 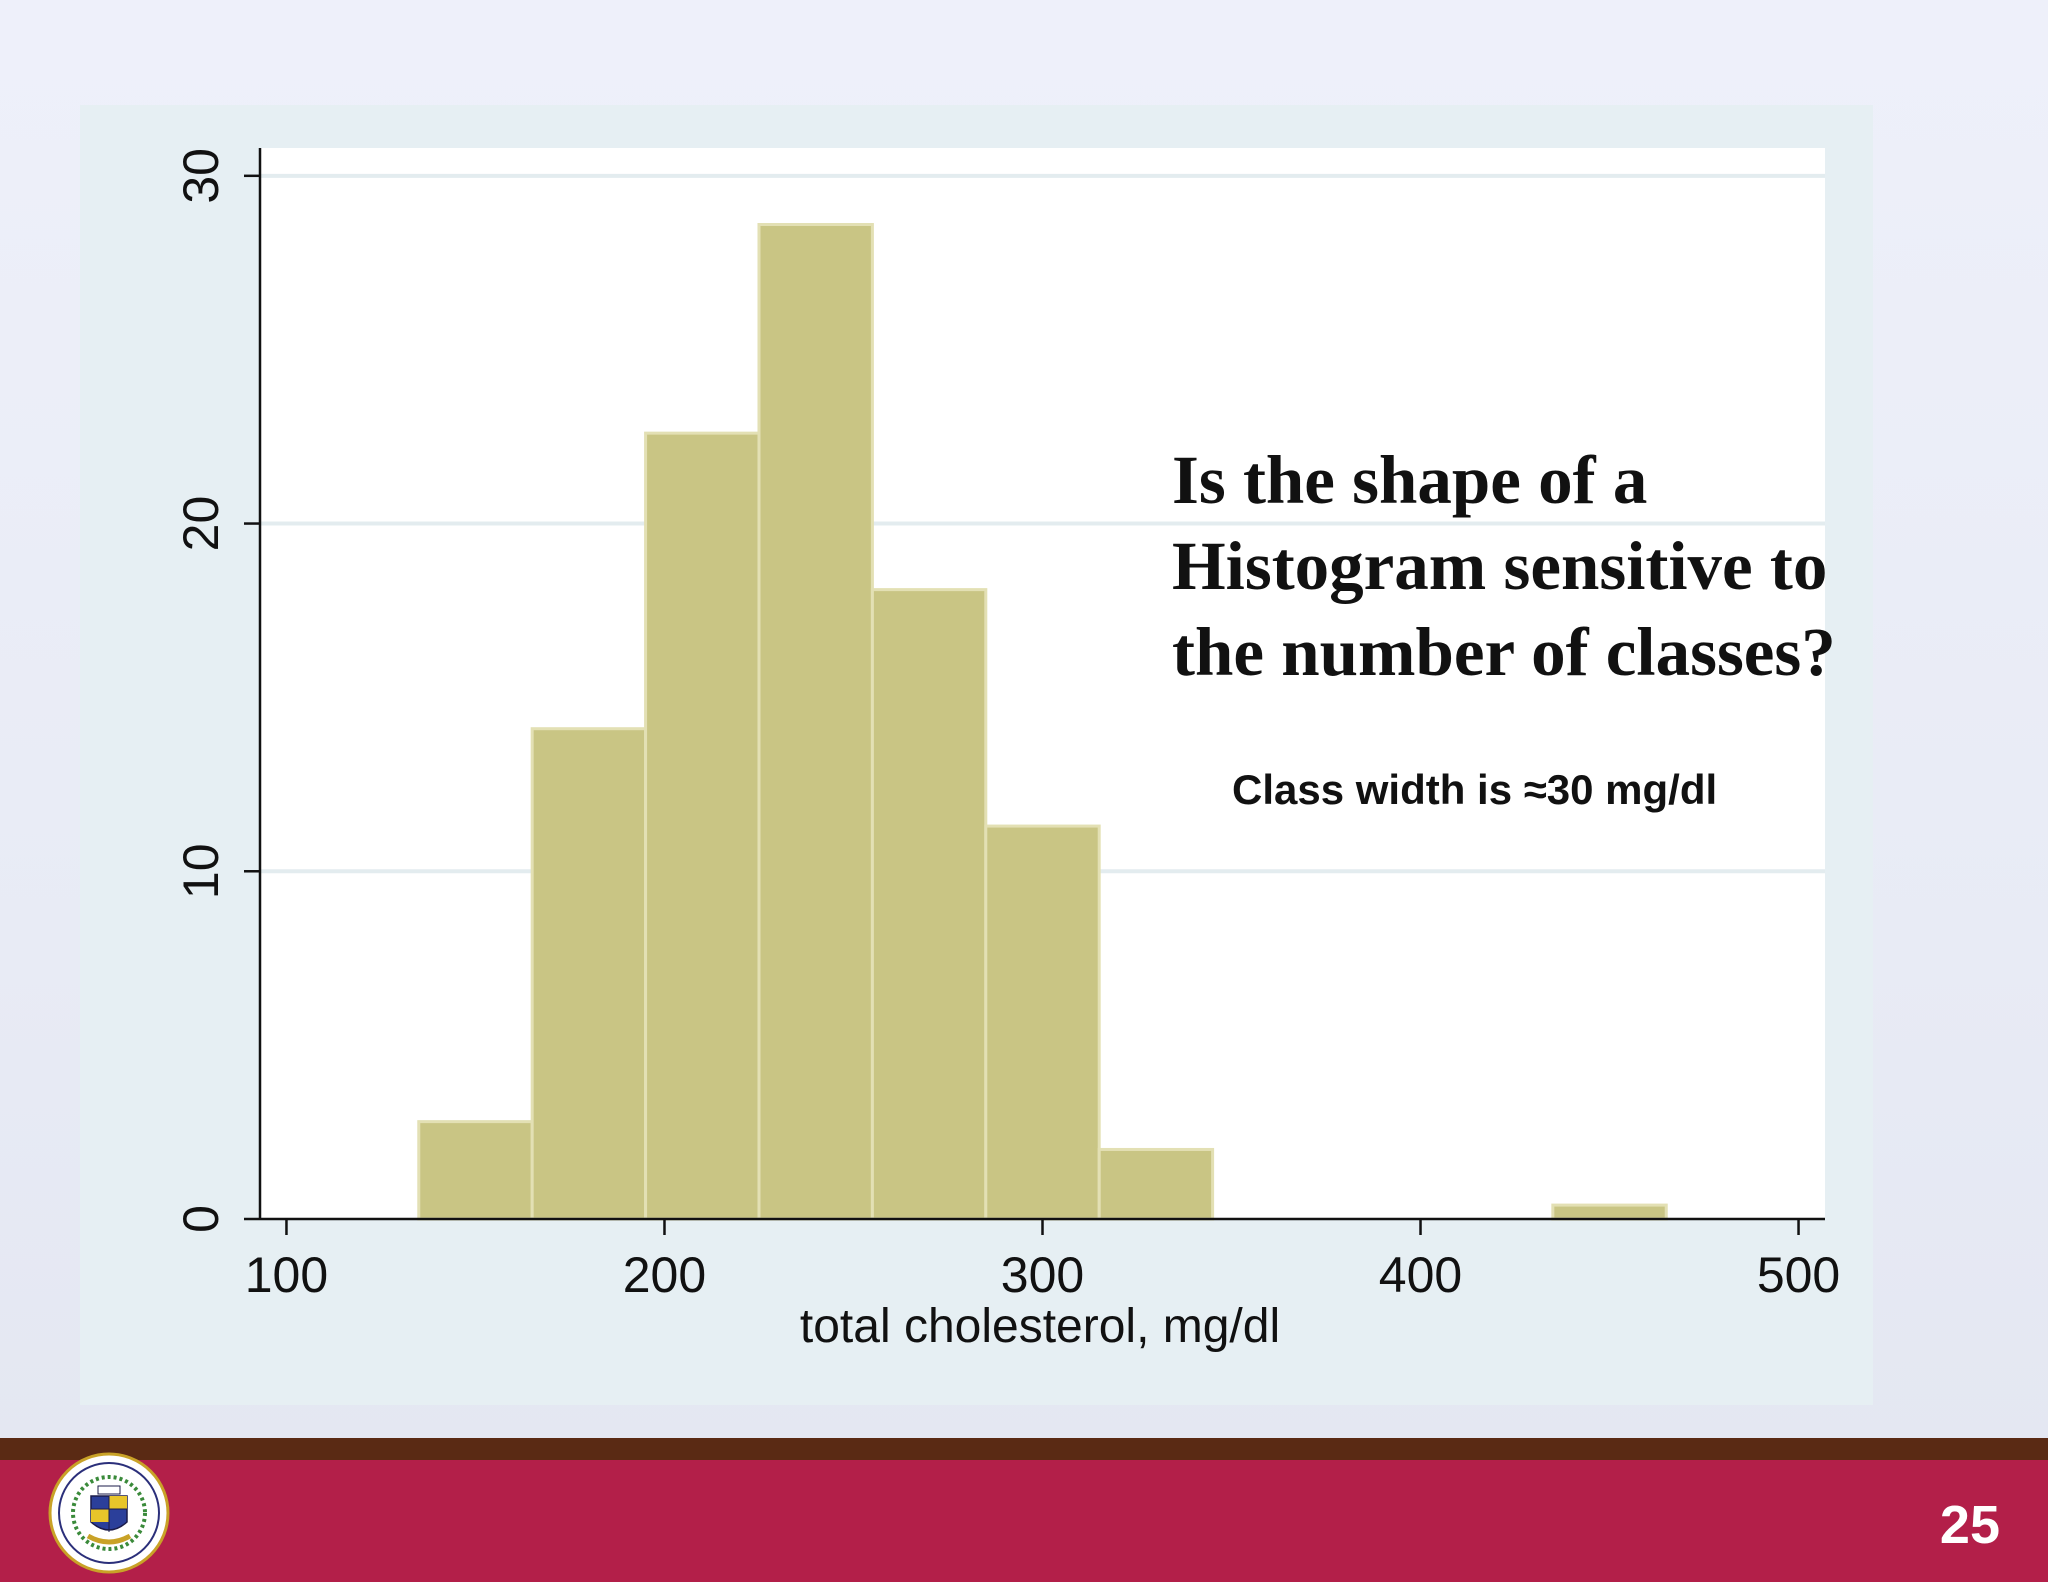 What do you see at coordinates (1024, 1450) in the screenshot?
I see `footer-strip` at bounding box center [1024, 1450].